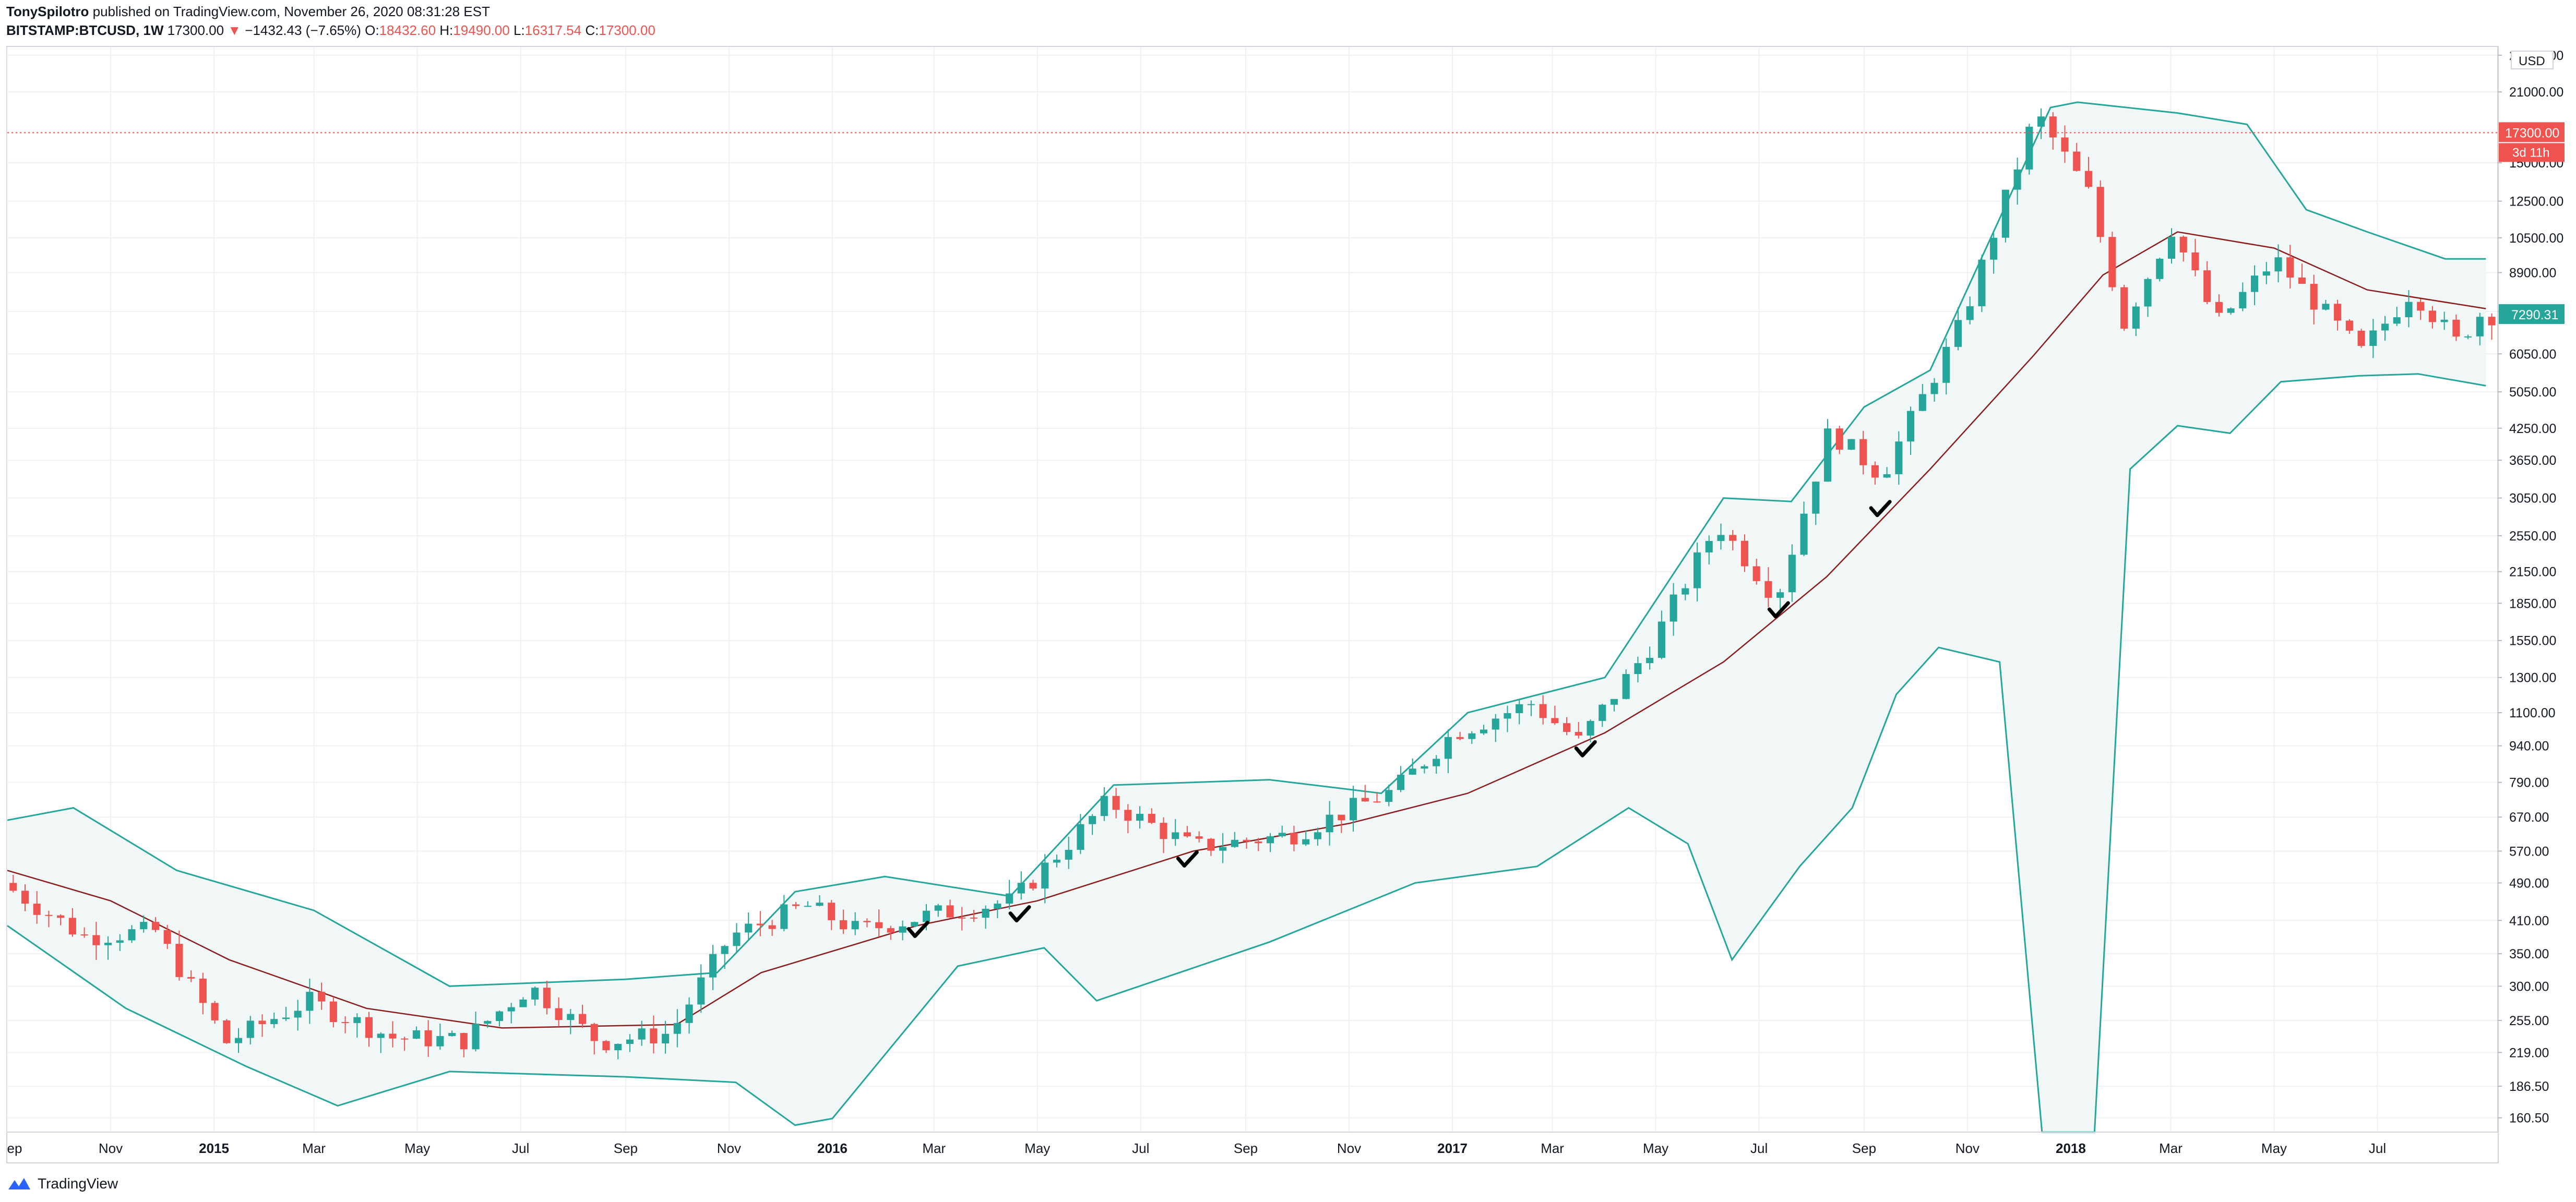  Describe the element at coordinates (2532, 152) in the screenshot. I see `countdown-badge` at that location.